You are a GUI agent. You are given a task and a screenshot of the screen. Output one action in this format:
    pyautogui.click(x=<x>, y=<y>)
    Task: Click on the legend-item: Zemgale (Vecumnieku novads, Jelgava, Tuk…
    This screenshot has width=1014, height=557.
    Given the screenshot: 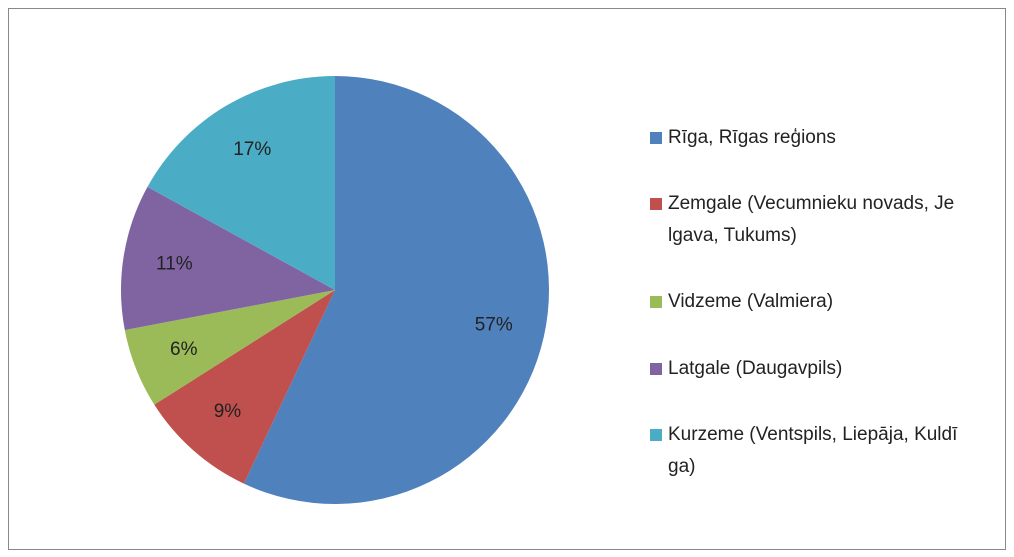 What is the action you would take?
    pyautogui.click(x=810, y=220)
    